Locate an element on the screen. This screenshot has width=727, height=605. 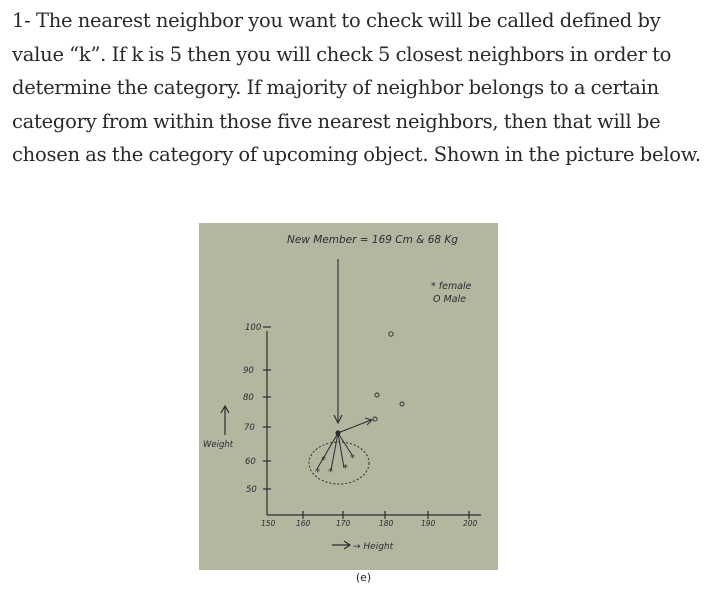
y-tick-label: 50 is located at coordinates (251, 490).